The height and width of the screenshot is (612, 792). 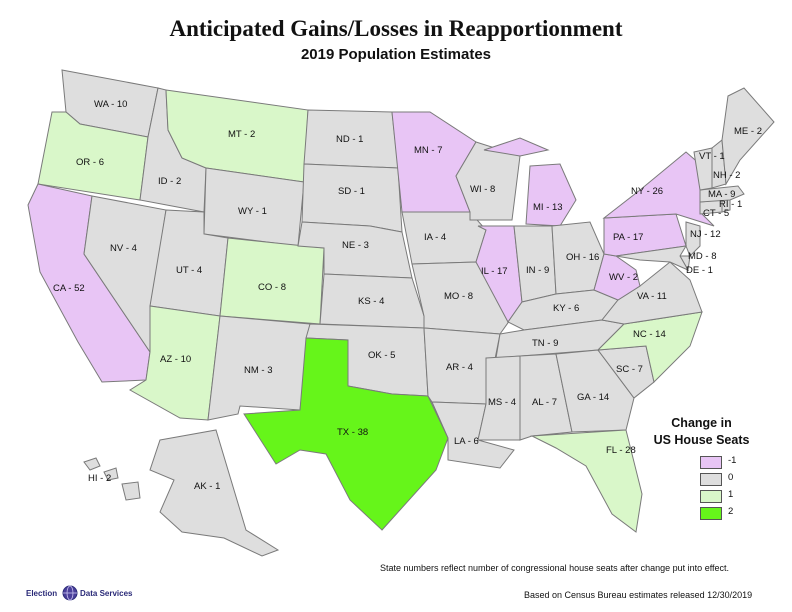 I want to click on state-nj, so click(x=693, y=239).